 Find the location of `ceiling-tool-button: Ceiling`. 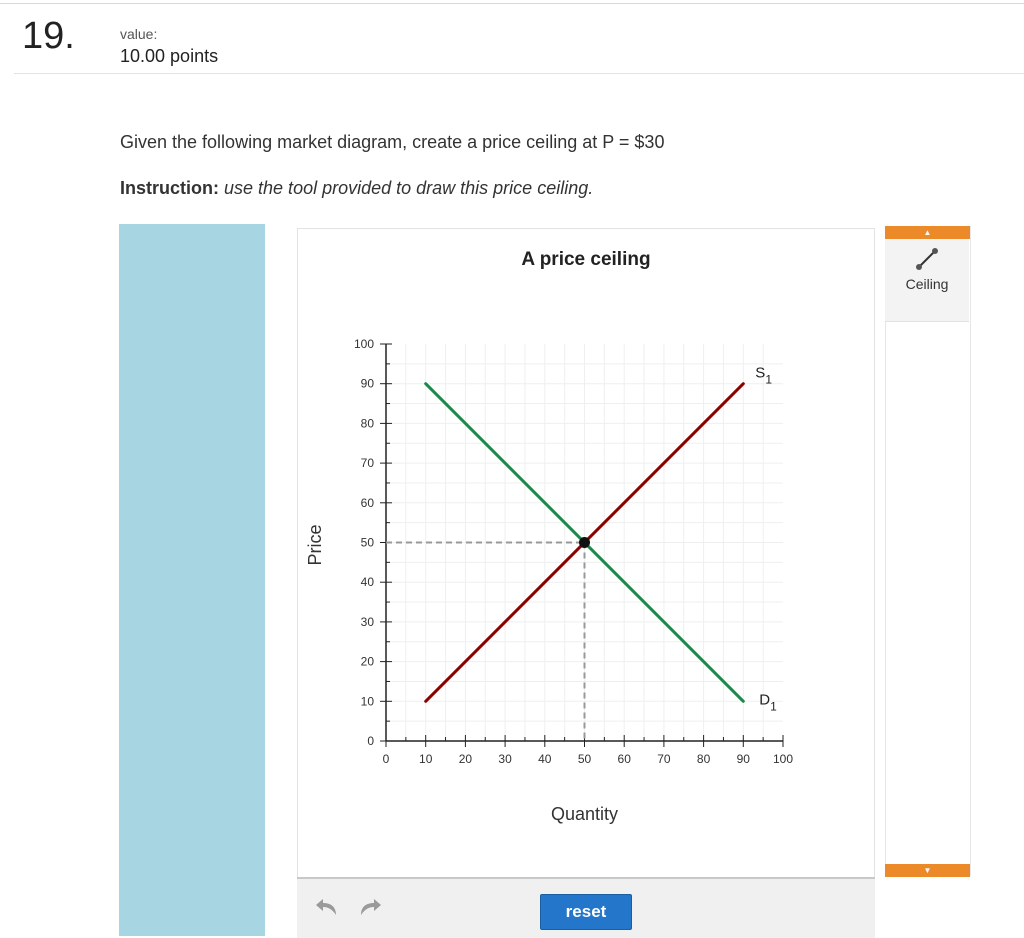

ceiling-tool-button: Ceiling is located at coordinates (927, 280).